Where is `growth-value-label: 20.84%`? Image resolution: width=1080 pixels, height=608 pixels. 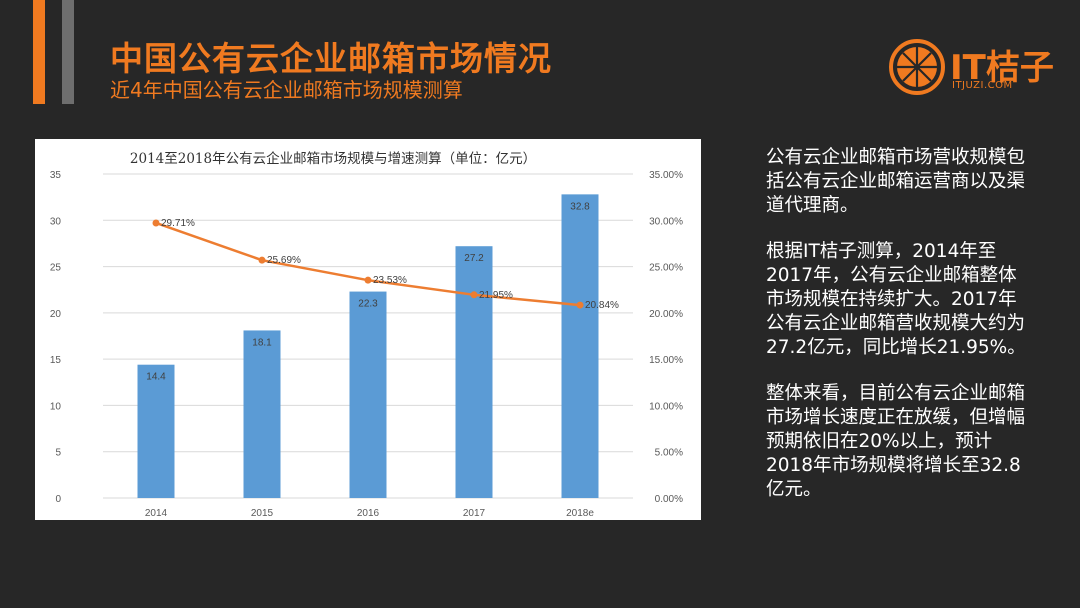
growth-value-label: 20.84% is located at coordinates (602, 305).